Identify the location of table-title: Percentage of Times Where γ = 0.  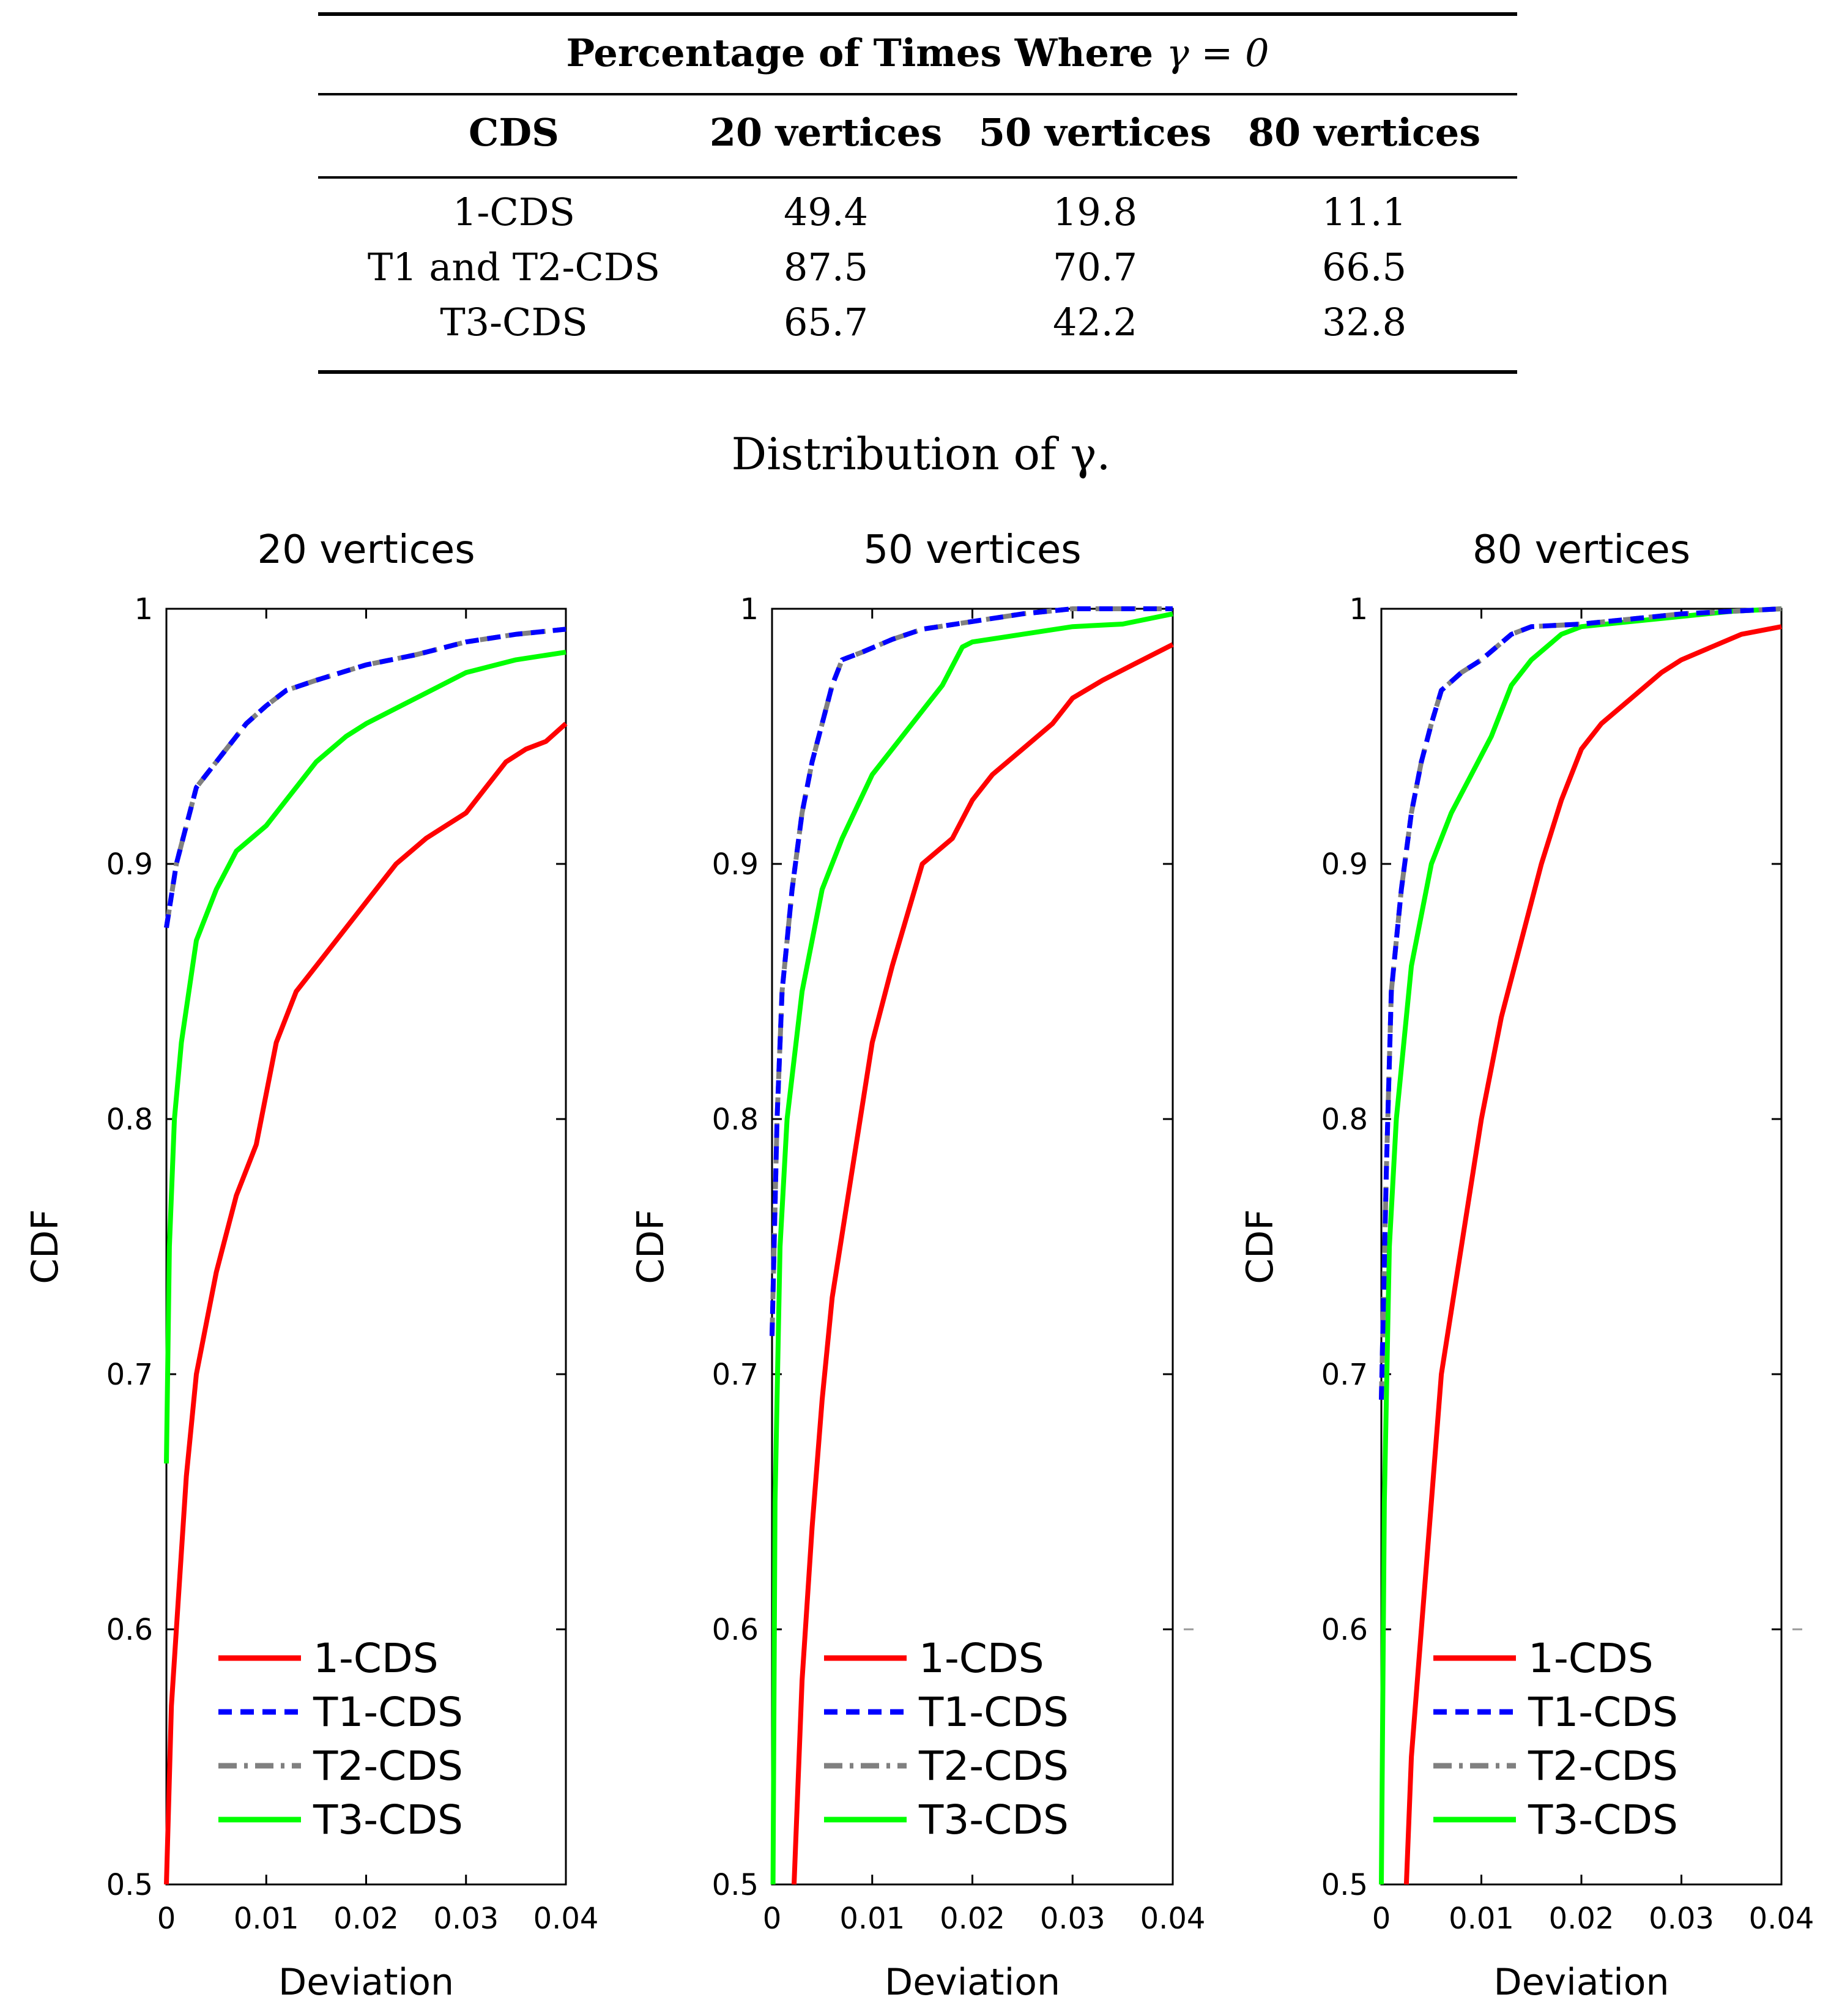
(917, 53).